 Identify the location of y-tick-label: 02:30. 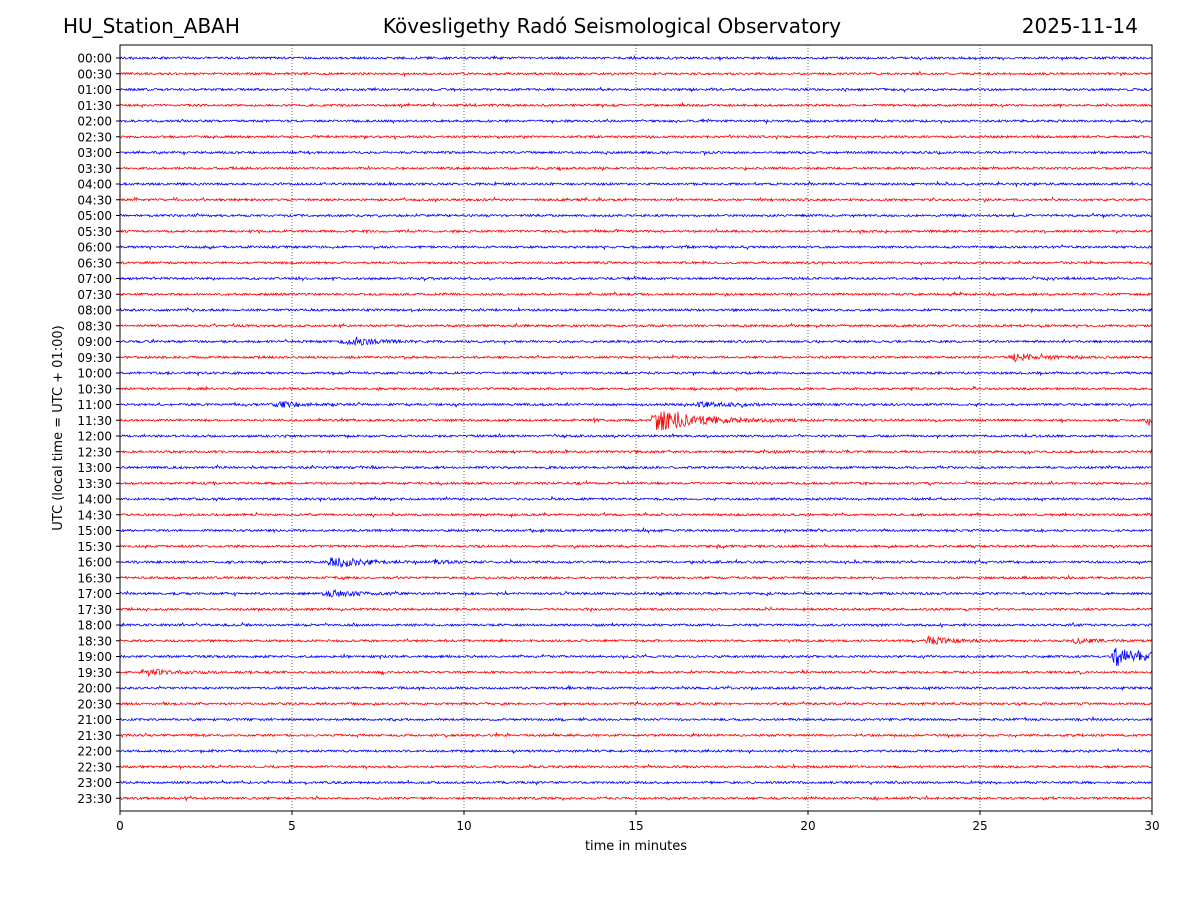
(94, 137).